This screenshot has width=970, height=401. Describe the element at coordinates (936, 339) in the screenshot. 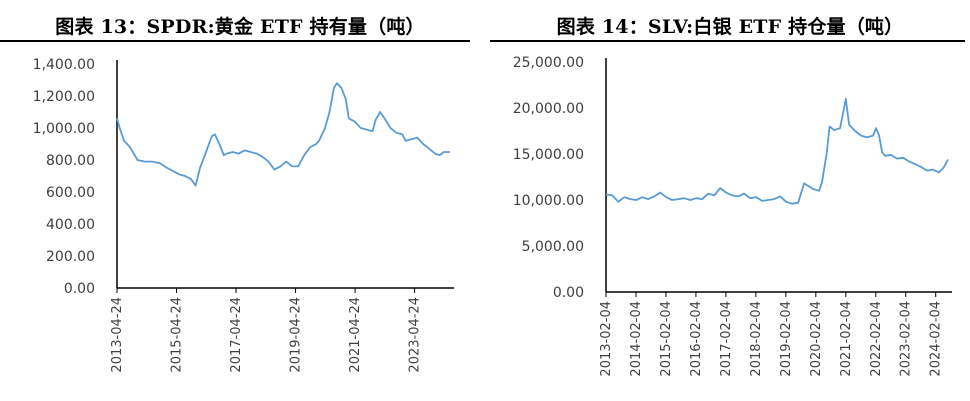

I see `x-tick-label: 2024-02-04` at that location.